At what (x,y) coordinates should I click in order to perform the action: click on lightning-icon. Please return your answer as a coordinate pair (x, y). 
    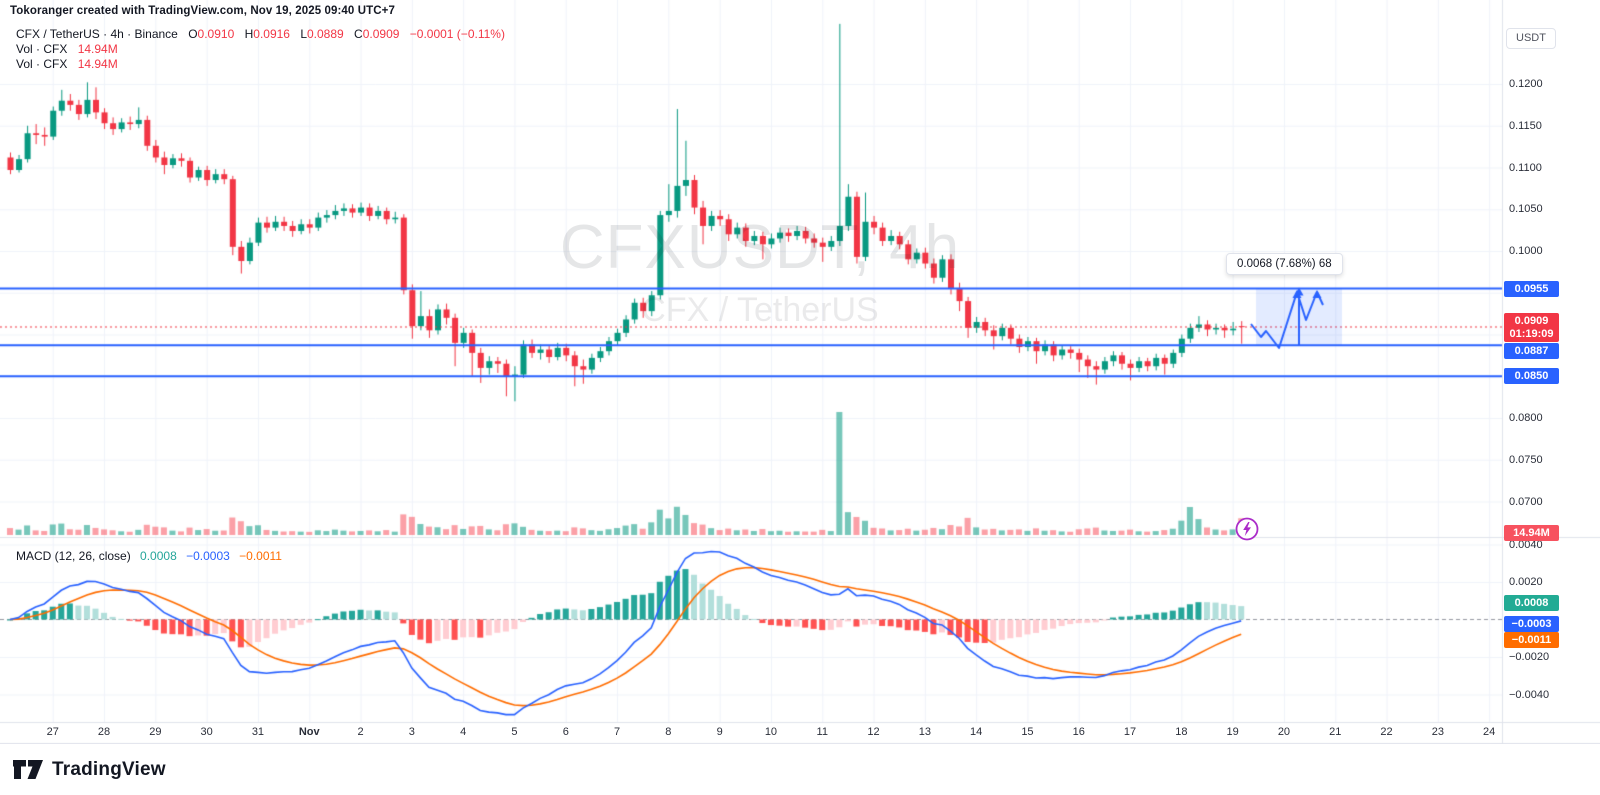
    Looking at the image, I should click on (1247, 529).